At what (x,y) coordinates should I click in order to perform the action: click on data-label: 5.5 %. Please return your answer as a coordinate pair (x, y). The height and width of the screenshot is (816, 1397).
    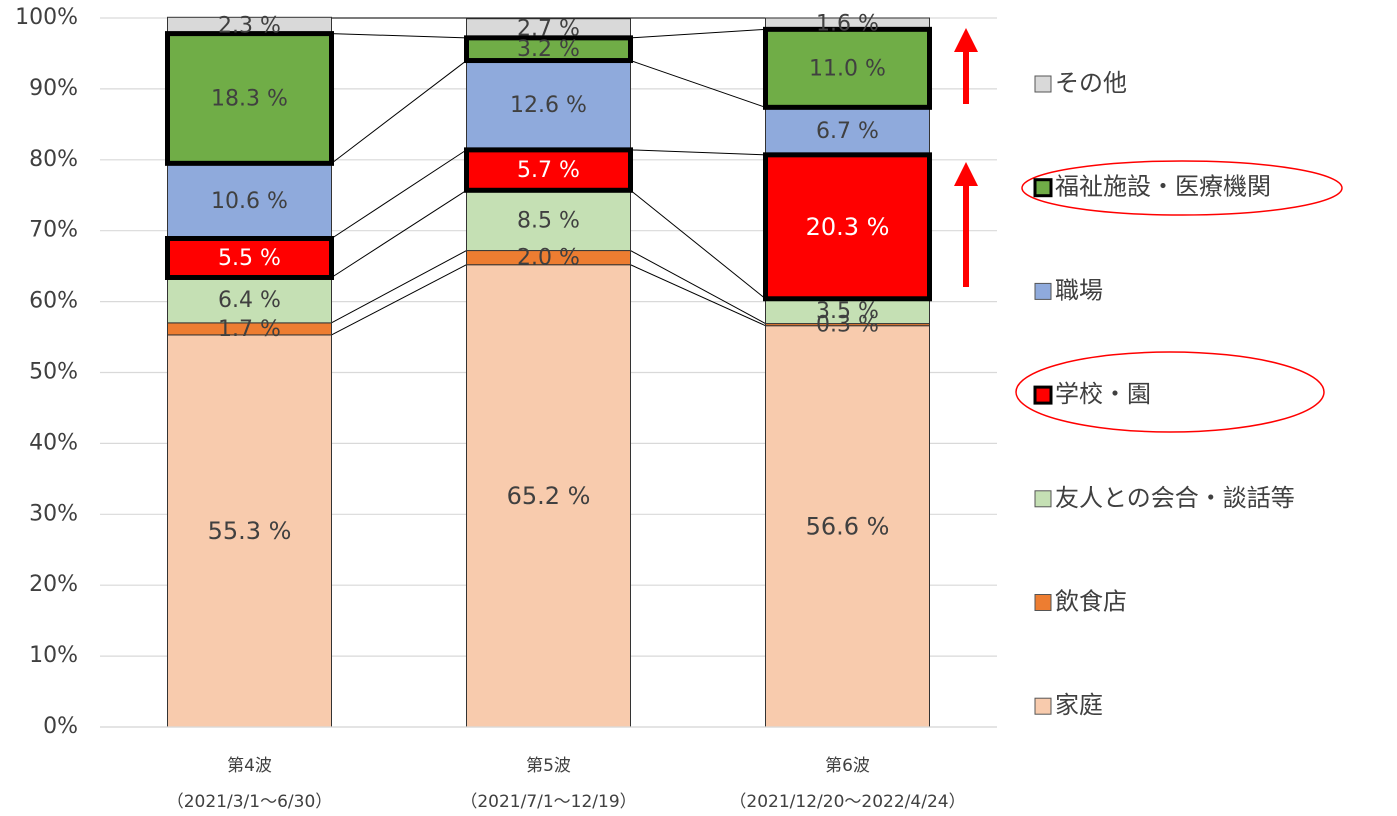
    Looking at the image, I should click on (249, 258).